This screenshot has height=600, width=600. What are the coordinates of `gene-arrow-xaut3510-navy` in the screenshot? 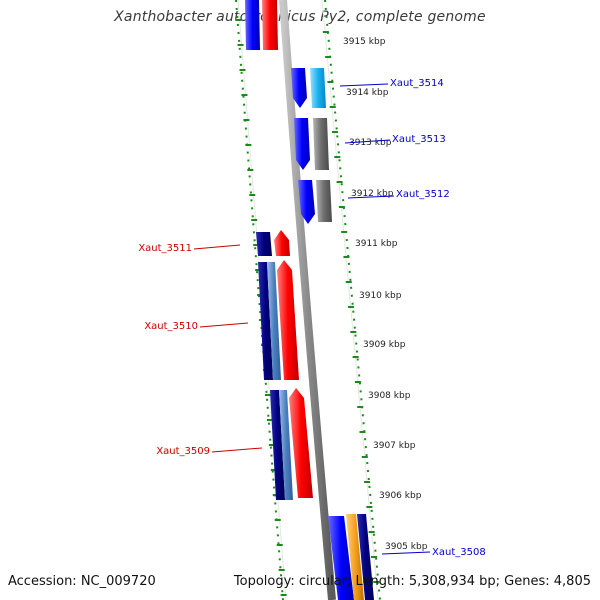 It's located at (265, 321).